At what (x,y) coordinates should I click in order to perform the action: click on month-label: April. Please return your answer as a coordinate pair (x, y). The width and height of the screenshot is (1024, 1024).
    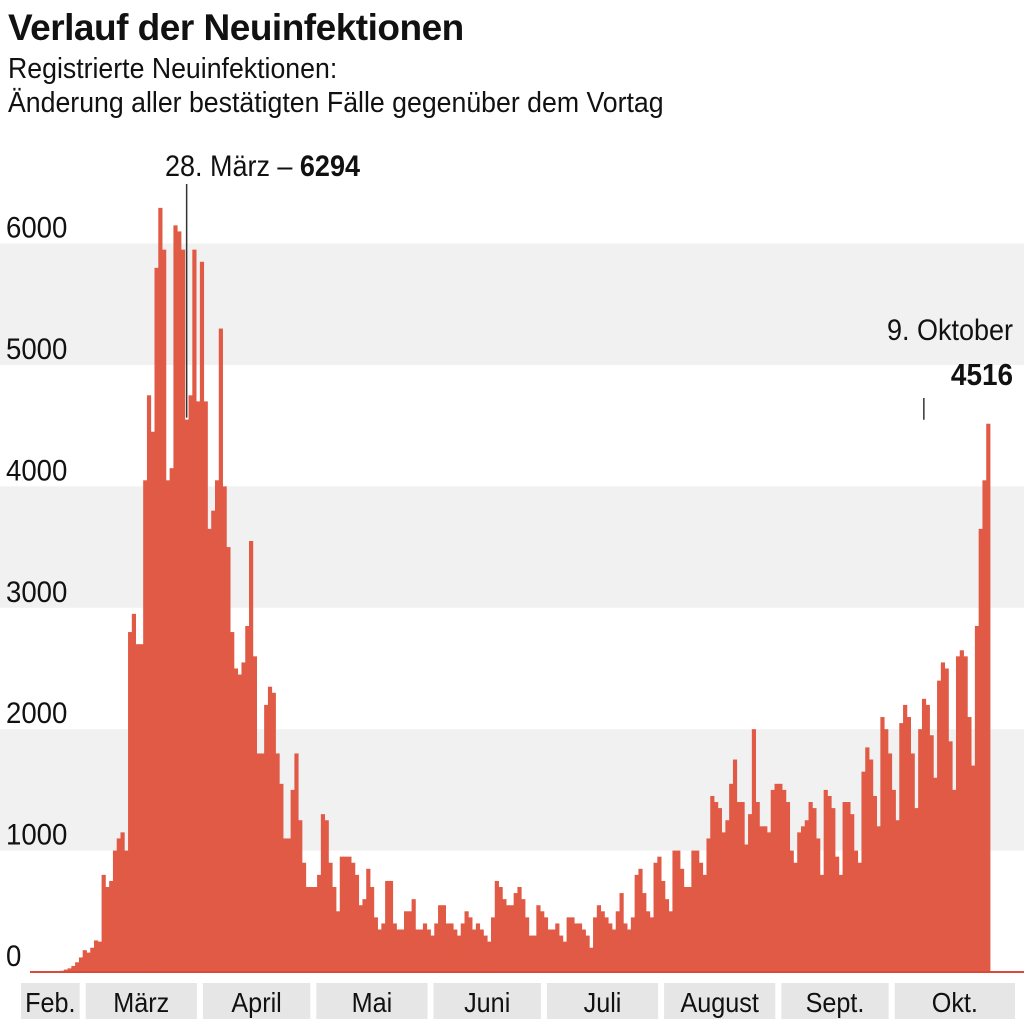
    Looking at the image, I should click on (256, 1003).